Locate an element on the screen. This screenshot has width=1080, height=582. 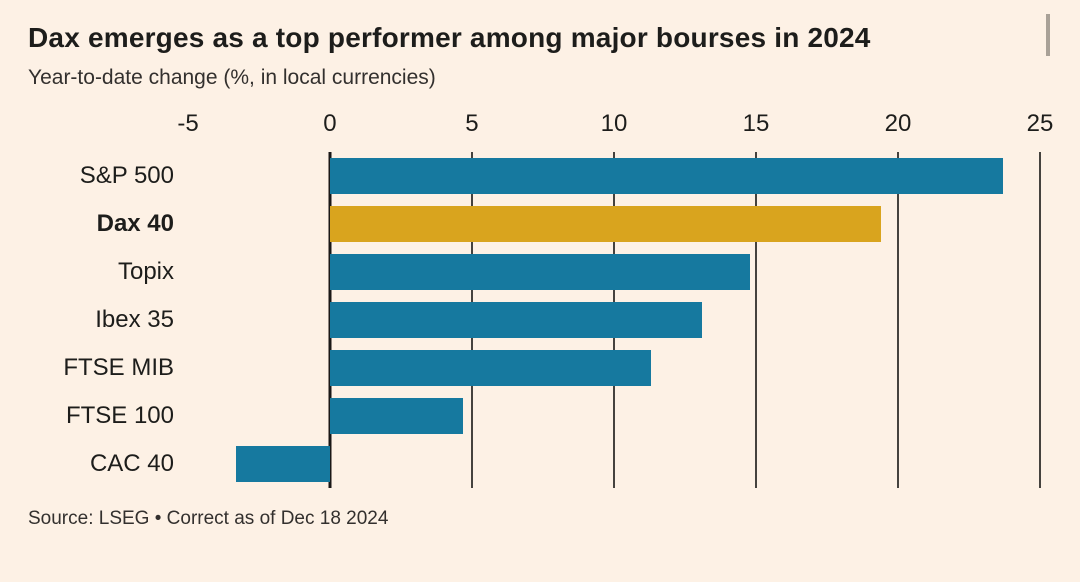
chart-row: Ibex 35 is located at coordinates (534, 320).